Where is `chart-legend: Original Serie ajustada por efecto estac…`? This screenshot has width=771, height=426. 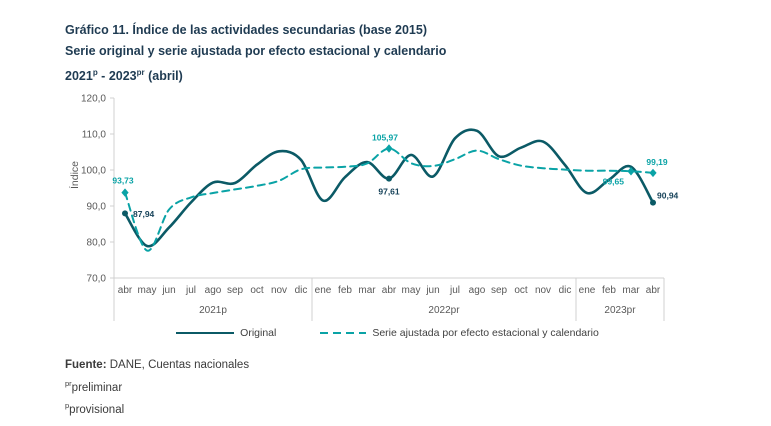
chart-legend: Original Serie ajustada por efecto estac… is located at coordinates (387, 333).